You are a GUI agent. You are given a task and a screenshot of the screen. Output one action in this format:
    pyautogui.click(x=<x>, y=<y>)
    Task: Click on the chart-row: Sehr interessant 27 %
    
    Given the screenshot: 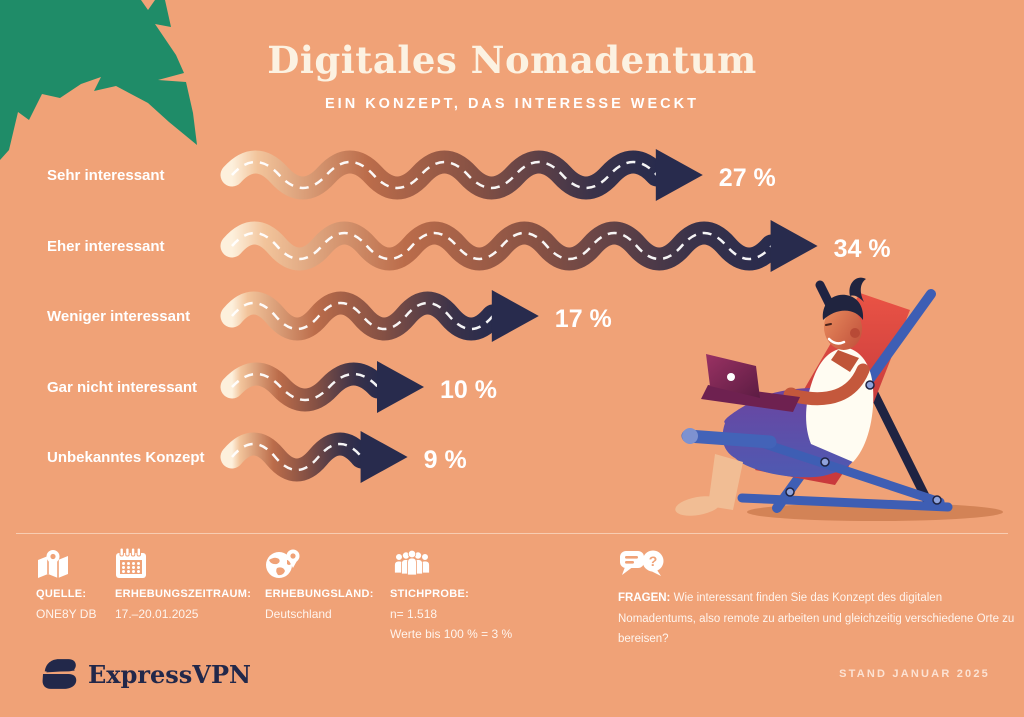 What is the action you would take?
    pyautogui.click(x=512, y=175)
    